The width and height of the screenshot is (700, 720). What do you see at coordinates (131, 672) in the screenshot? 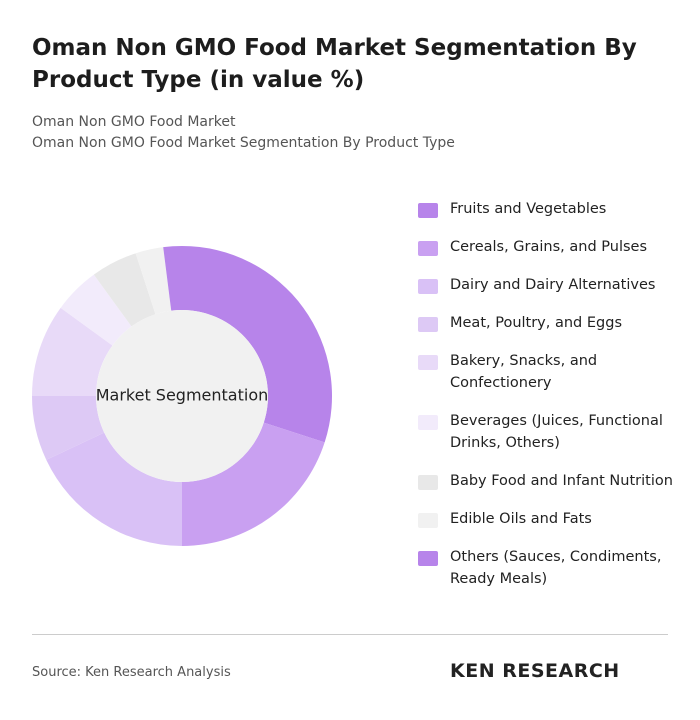
I see `source: Source: Ken Research Analysis` at bounding box center [131, 672].